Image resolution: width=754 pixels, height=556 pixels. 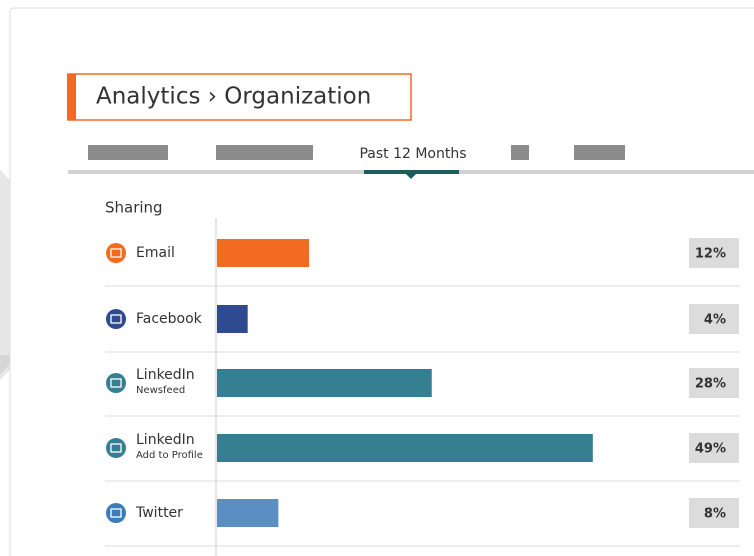 What do you see at coordinates (710, 254) in the screenshot?
I see `value-label: 12%` at bounding box center [710, 254].